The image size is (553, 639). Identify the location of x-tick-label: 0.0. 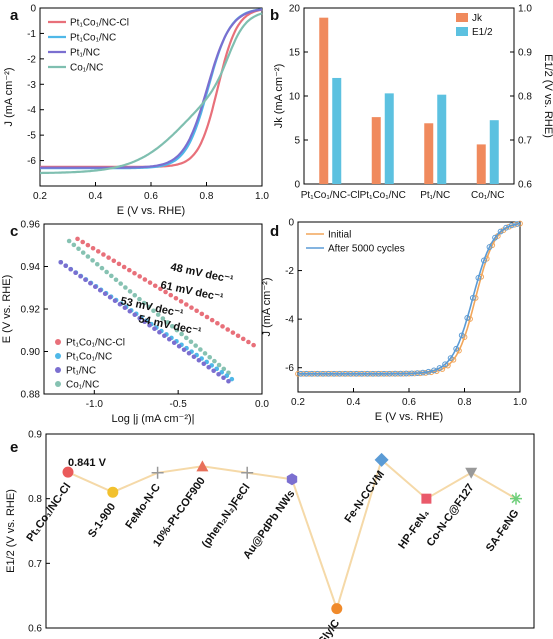
(262, 404).